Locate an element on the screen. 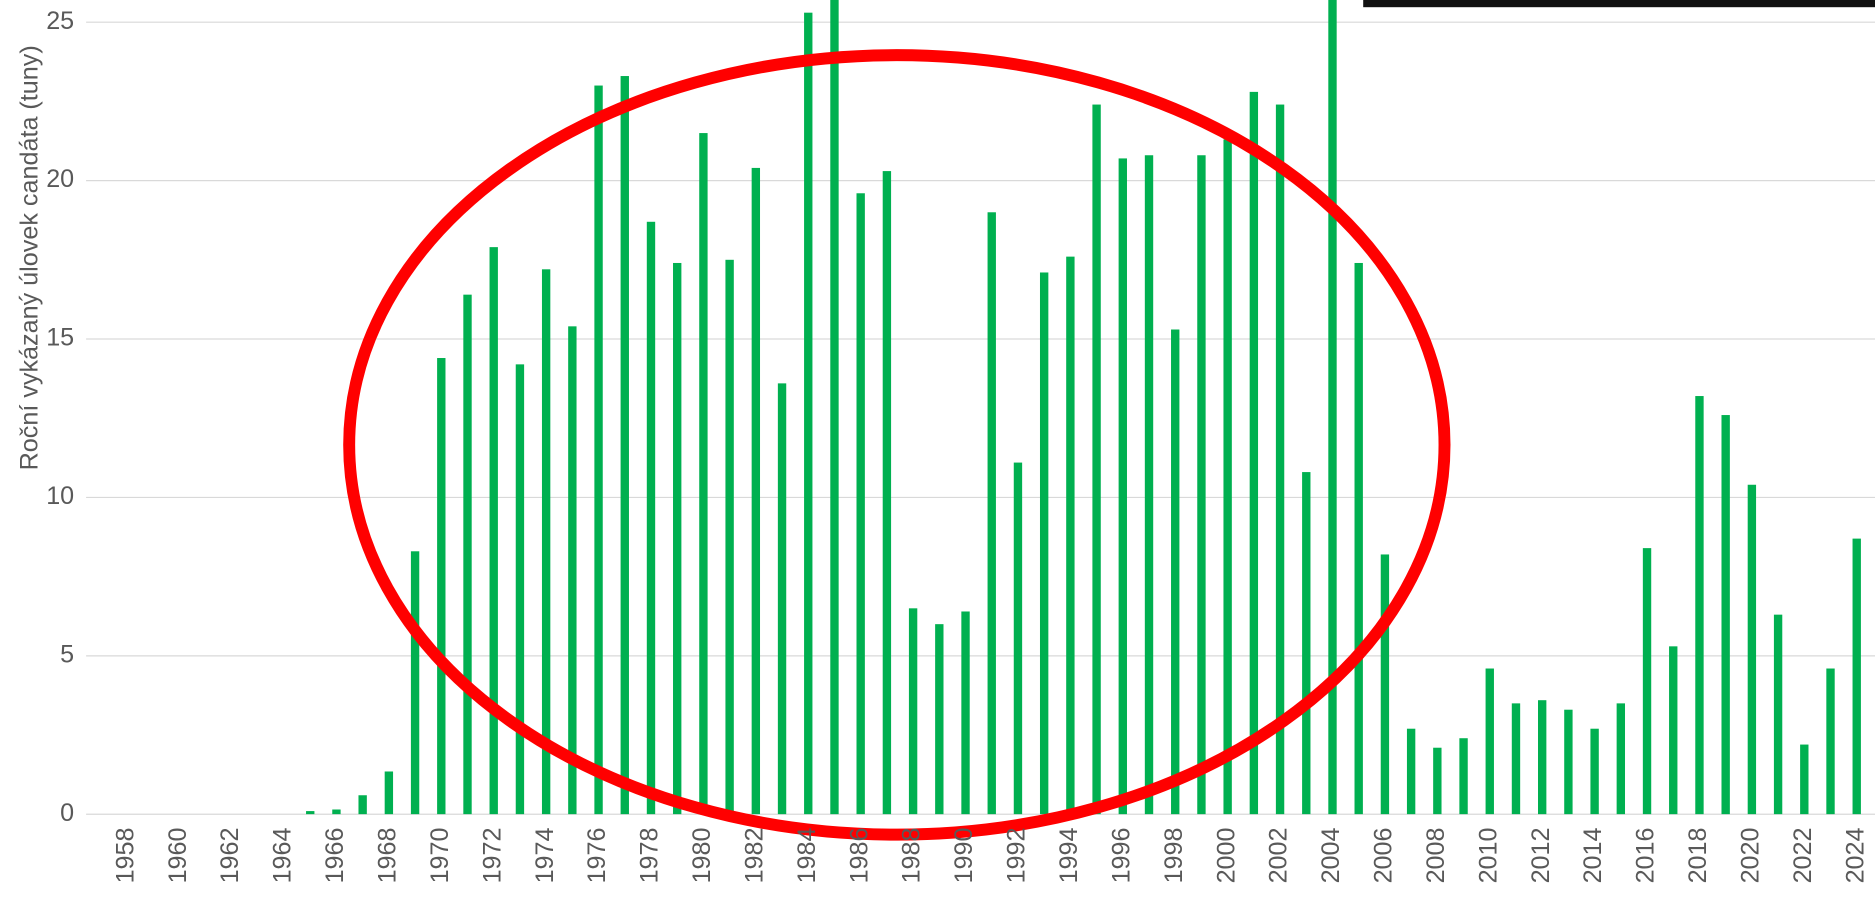 Image resolution: width=1875 pixels, height=903 pixels. x-tick-label: 1960 is located at coordinates (178, 855).